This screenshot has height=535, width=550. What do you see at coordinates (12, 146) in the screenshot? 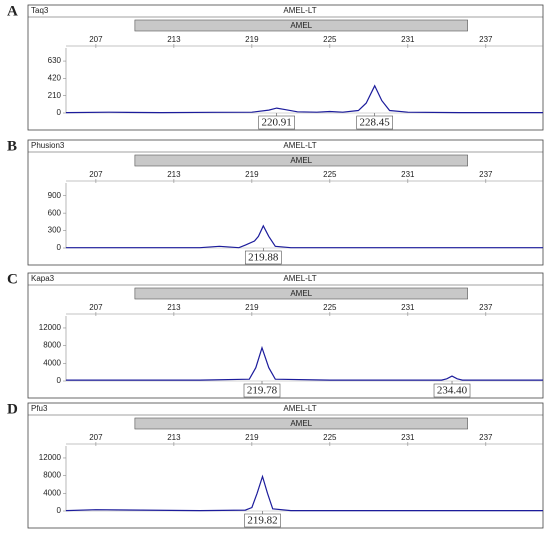
I see `panel-letter: B` at bounding box center [12, 146].